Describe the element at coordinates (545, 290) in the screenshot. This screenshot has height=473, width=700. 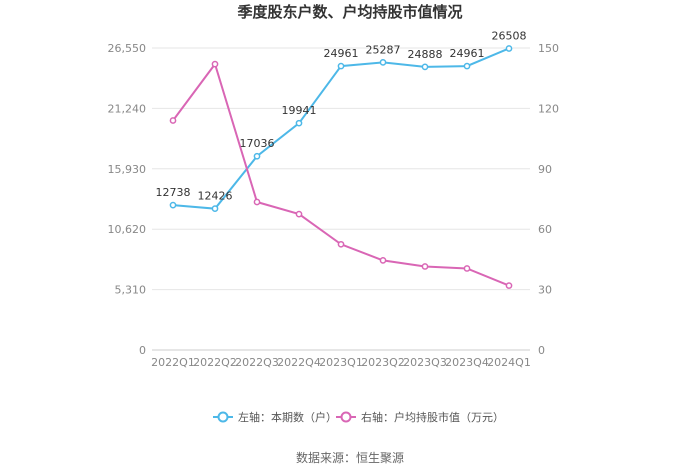
I see `right-axis-tick-label: 30` at that location.